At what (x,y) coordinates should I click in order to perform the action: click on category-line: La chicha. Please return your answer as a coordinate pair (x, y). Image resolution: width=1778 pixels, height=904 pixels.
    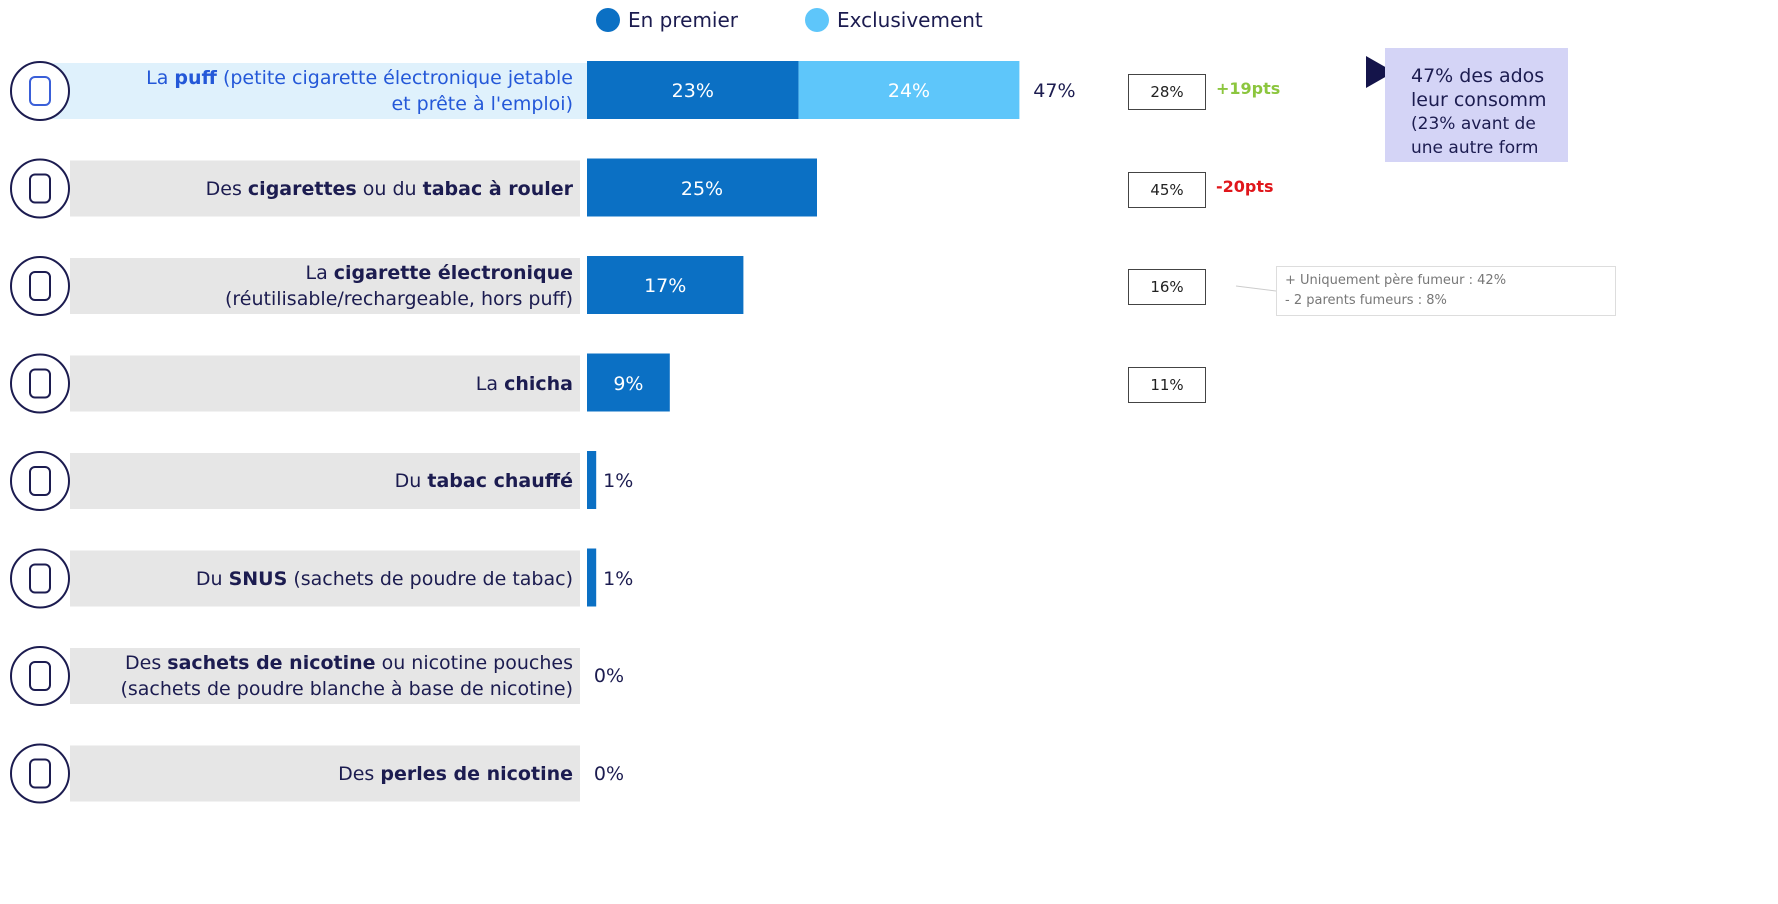
    Looking at the image, I should click on (524, 384).